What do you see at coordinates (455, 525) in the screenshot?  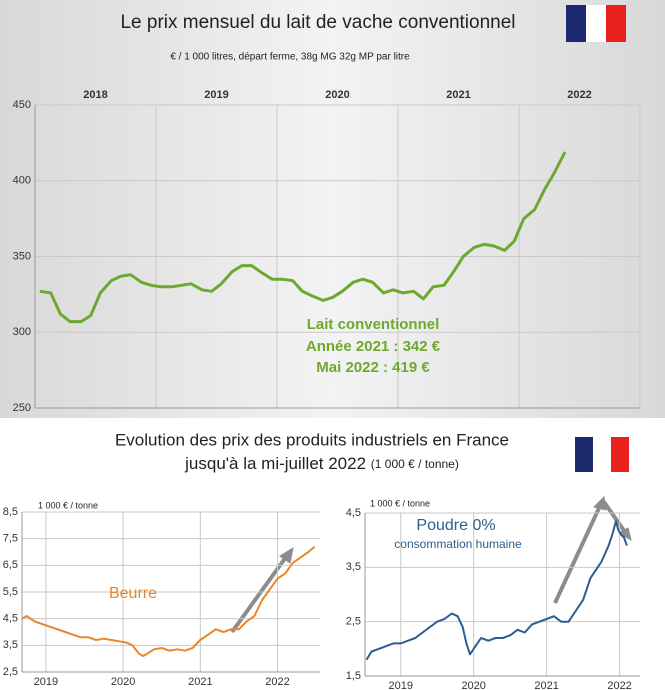 I see `annotation: Poudre 0%` at bounding box center [455, 525].